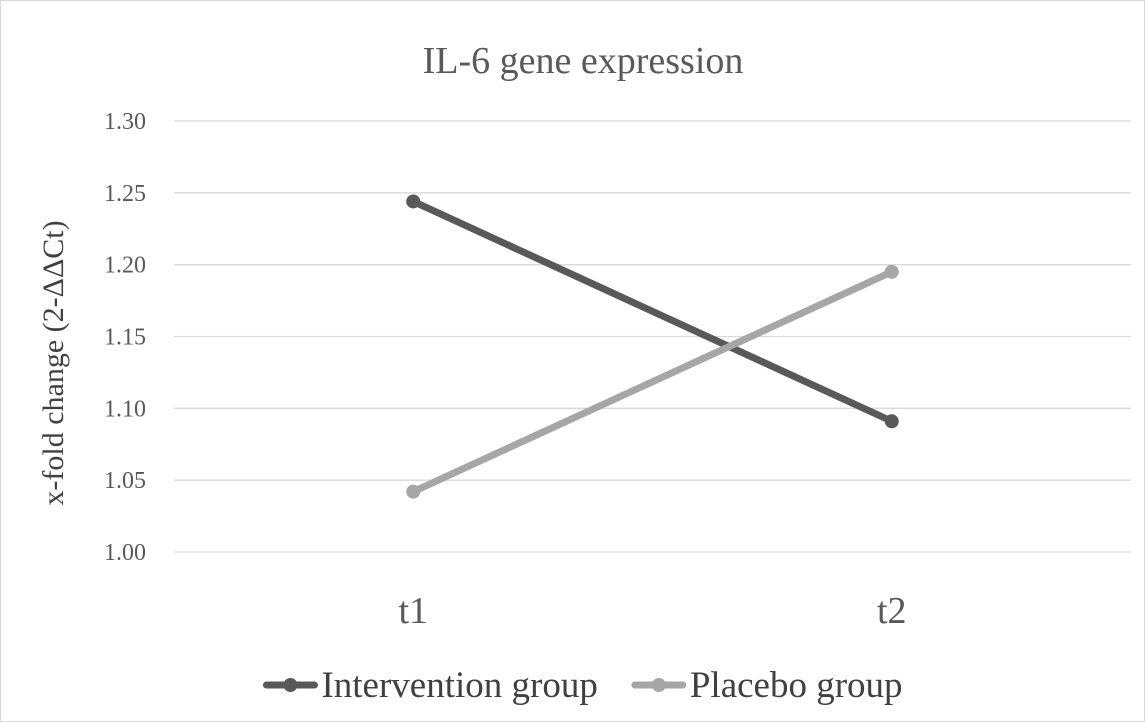 This screenshot has height=723, width=1145. Describe the element at coordinates (796, 685) in the screenshot. I see `legend-label: Placebo group` at that location.